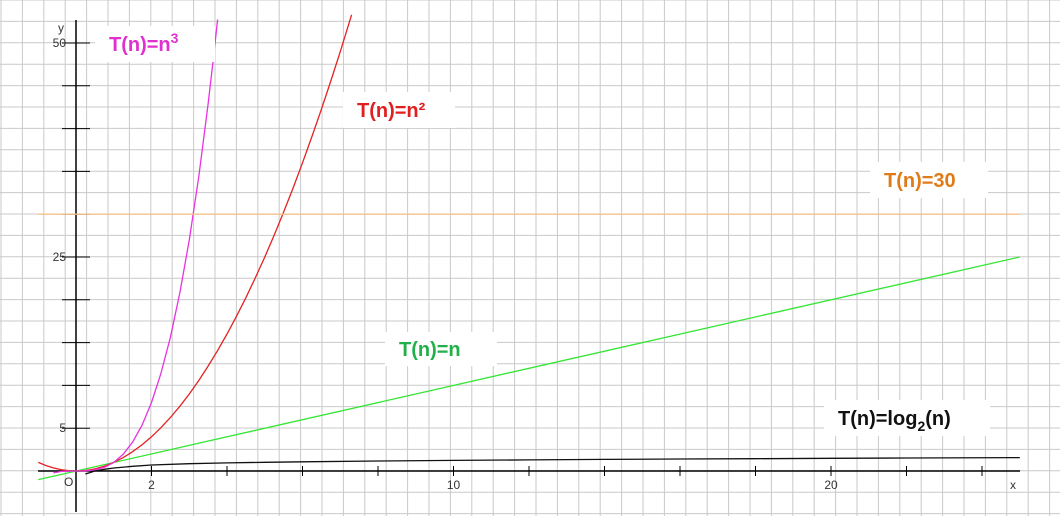  I want to click on series-label-superscript: 3, so click(175, 38).